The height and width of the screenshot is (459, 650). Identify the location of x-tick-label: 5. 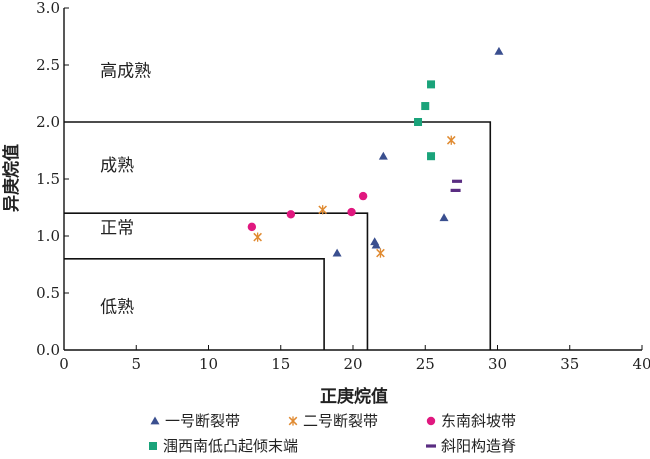
(136, 364).